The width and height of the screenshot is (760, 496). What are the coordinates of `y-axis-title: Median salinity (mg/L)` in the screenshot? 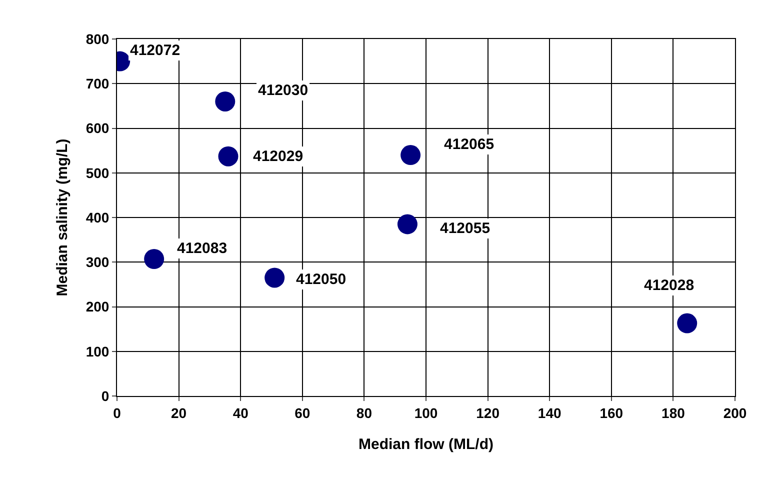 It's located at (63, 217).